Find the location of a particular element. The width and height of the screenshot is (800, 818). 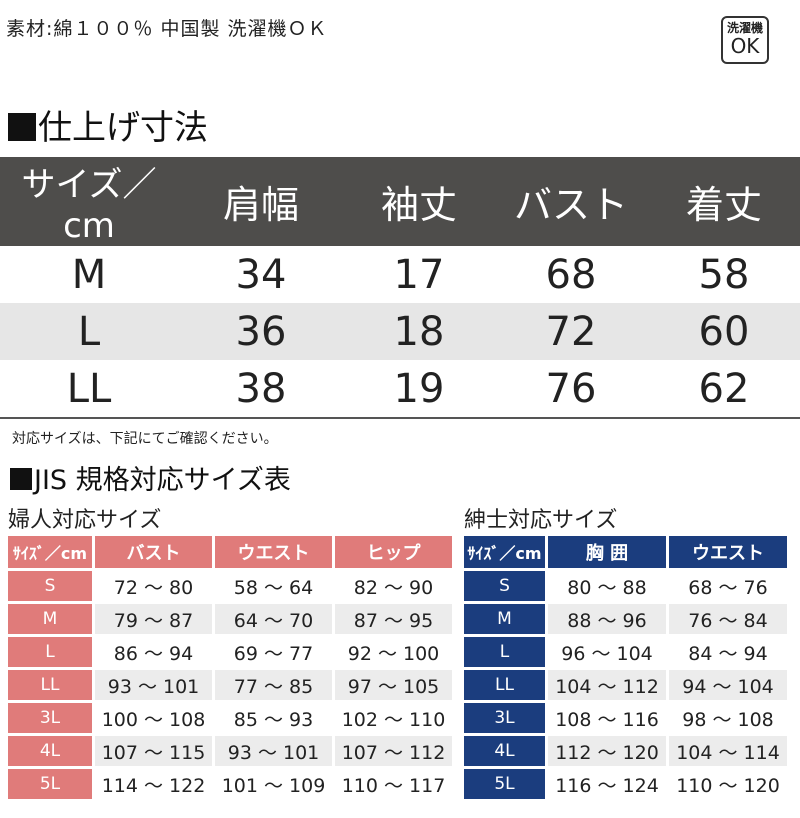

value-cell: 18 is located at coordinates (419, 331).